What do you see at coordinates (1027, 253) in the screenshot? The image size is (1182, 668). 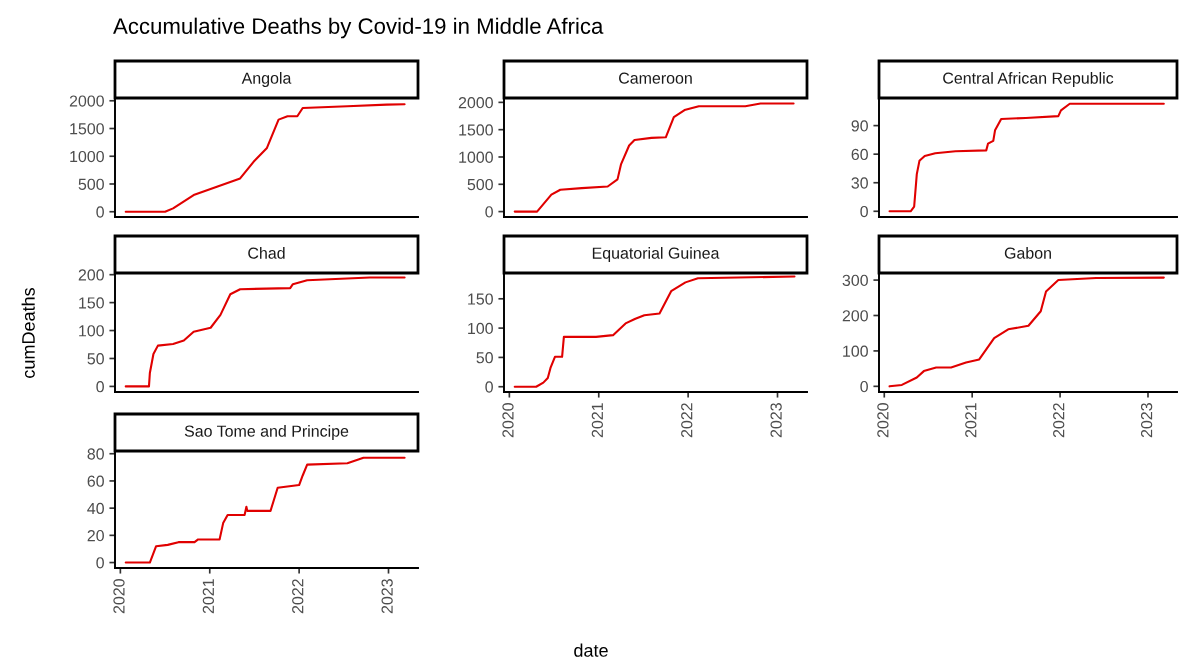 I see `chart-title: Gabon` at bounding box center [1027, 253].